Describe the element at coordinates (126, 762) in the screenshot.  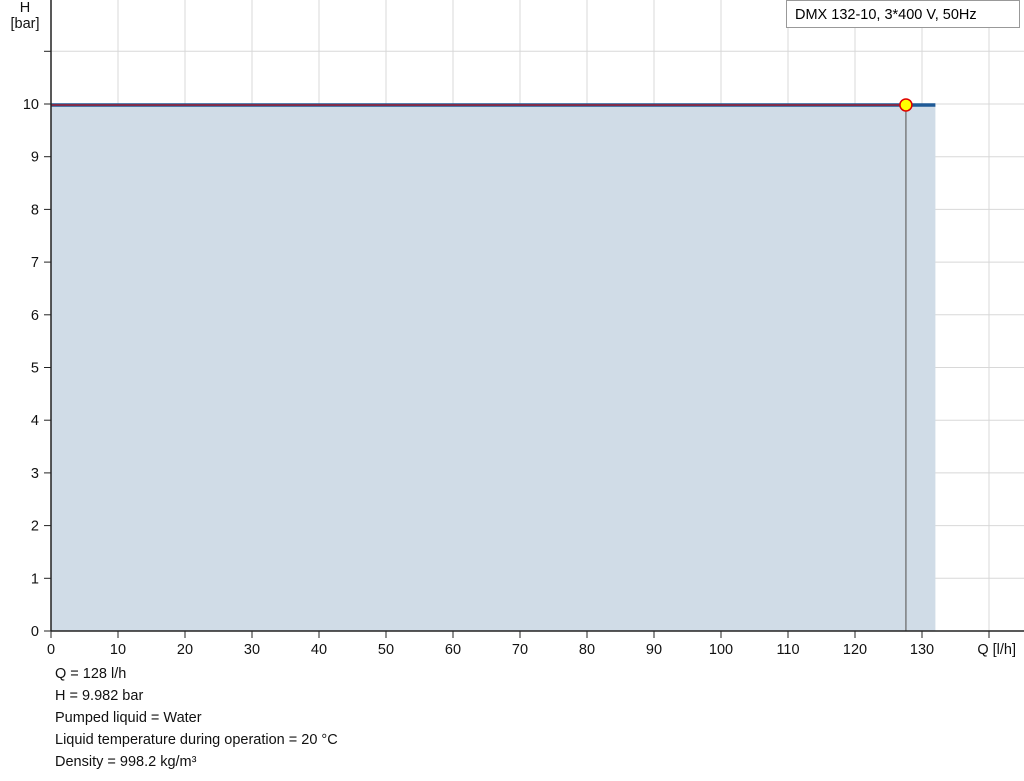
I see `info-density: Density = 998.2 kg/m³` at that location.